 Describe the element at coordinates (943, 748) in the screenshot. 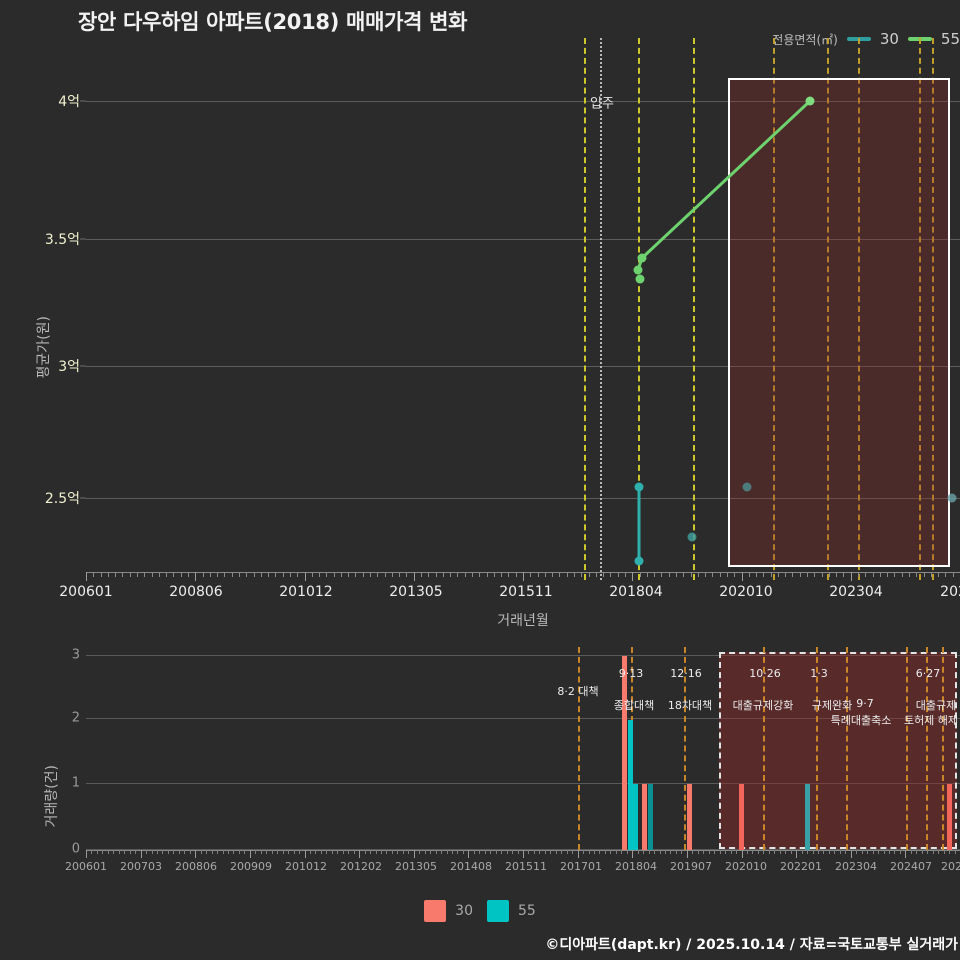

I see `vpolicy-vline-last` at that location.